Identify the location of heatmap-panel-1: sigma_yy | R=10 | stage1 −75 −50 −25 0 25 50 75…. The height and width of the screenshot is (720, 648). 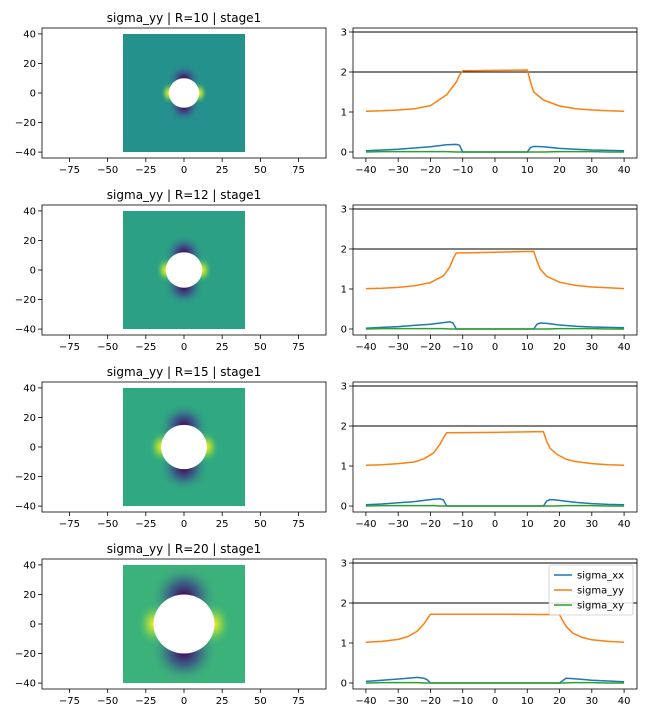
(171, 93).